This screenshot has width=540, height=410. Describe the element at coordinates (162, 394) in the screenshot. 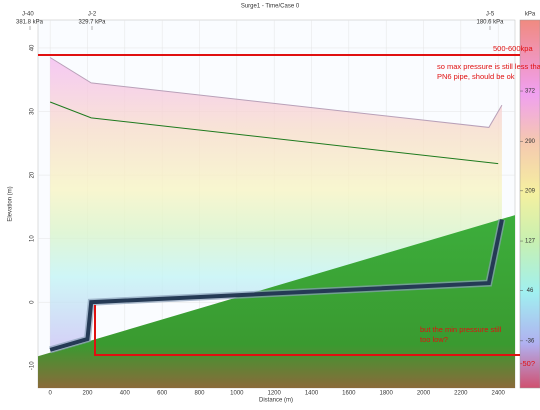

I see `x-tick-label: 600` at that location.